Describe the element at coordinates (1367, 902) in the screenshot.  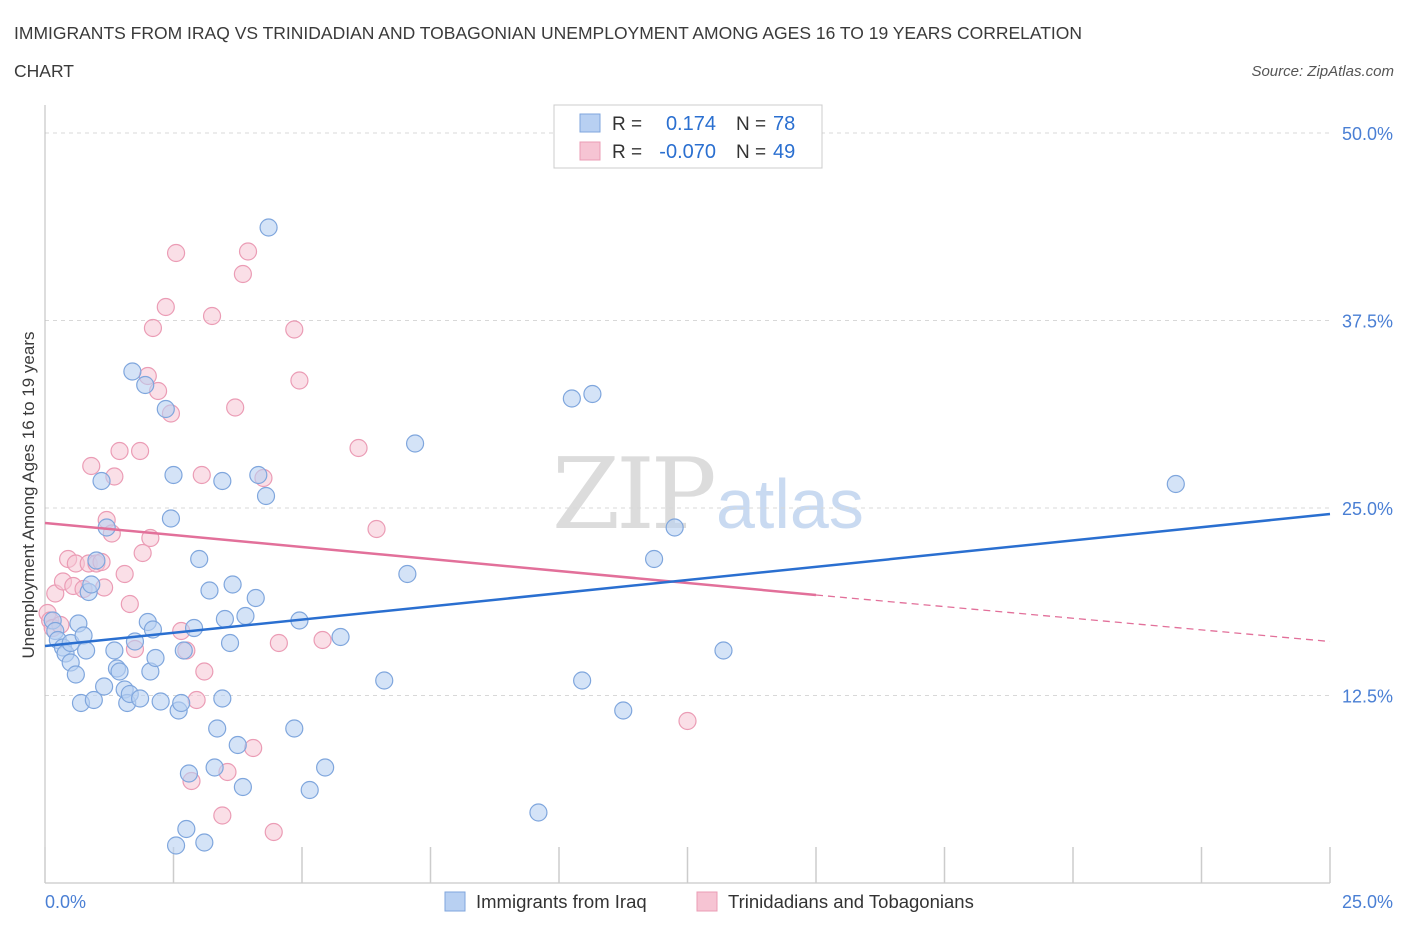
I see `x-tick-label-1: 25.0%` at that location.